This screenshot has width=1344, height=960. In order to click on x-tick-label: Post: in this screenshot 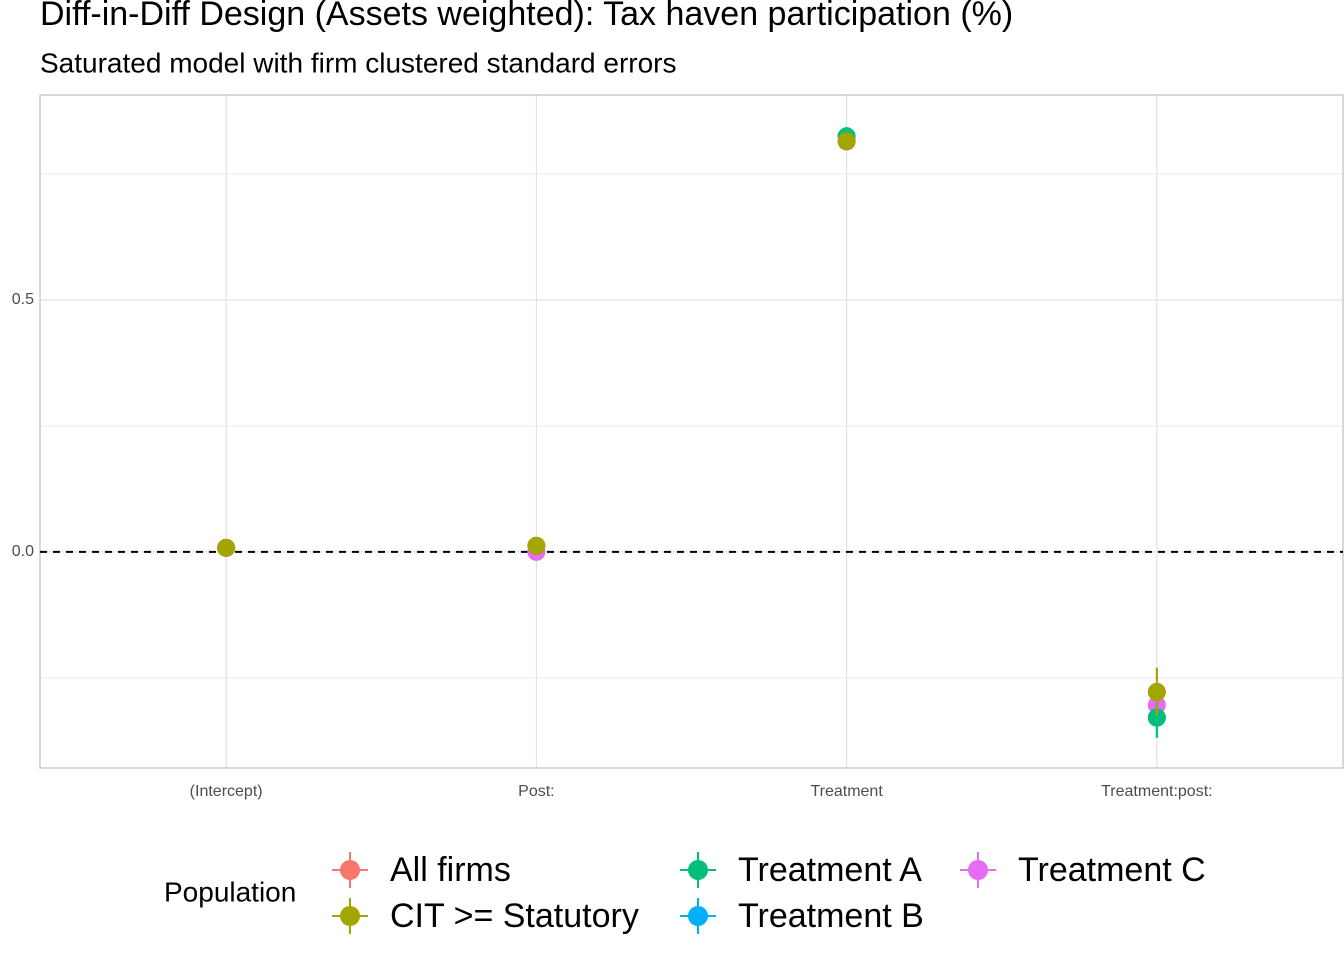, I will do `click(536, 791)`.